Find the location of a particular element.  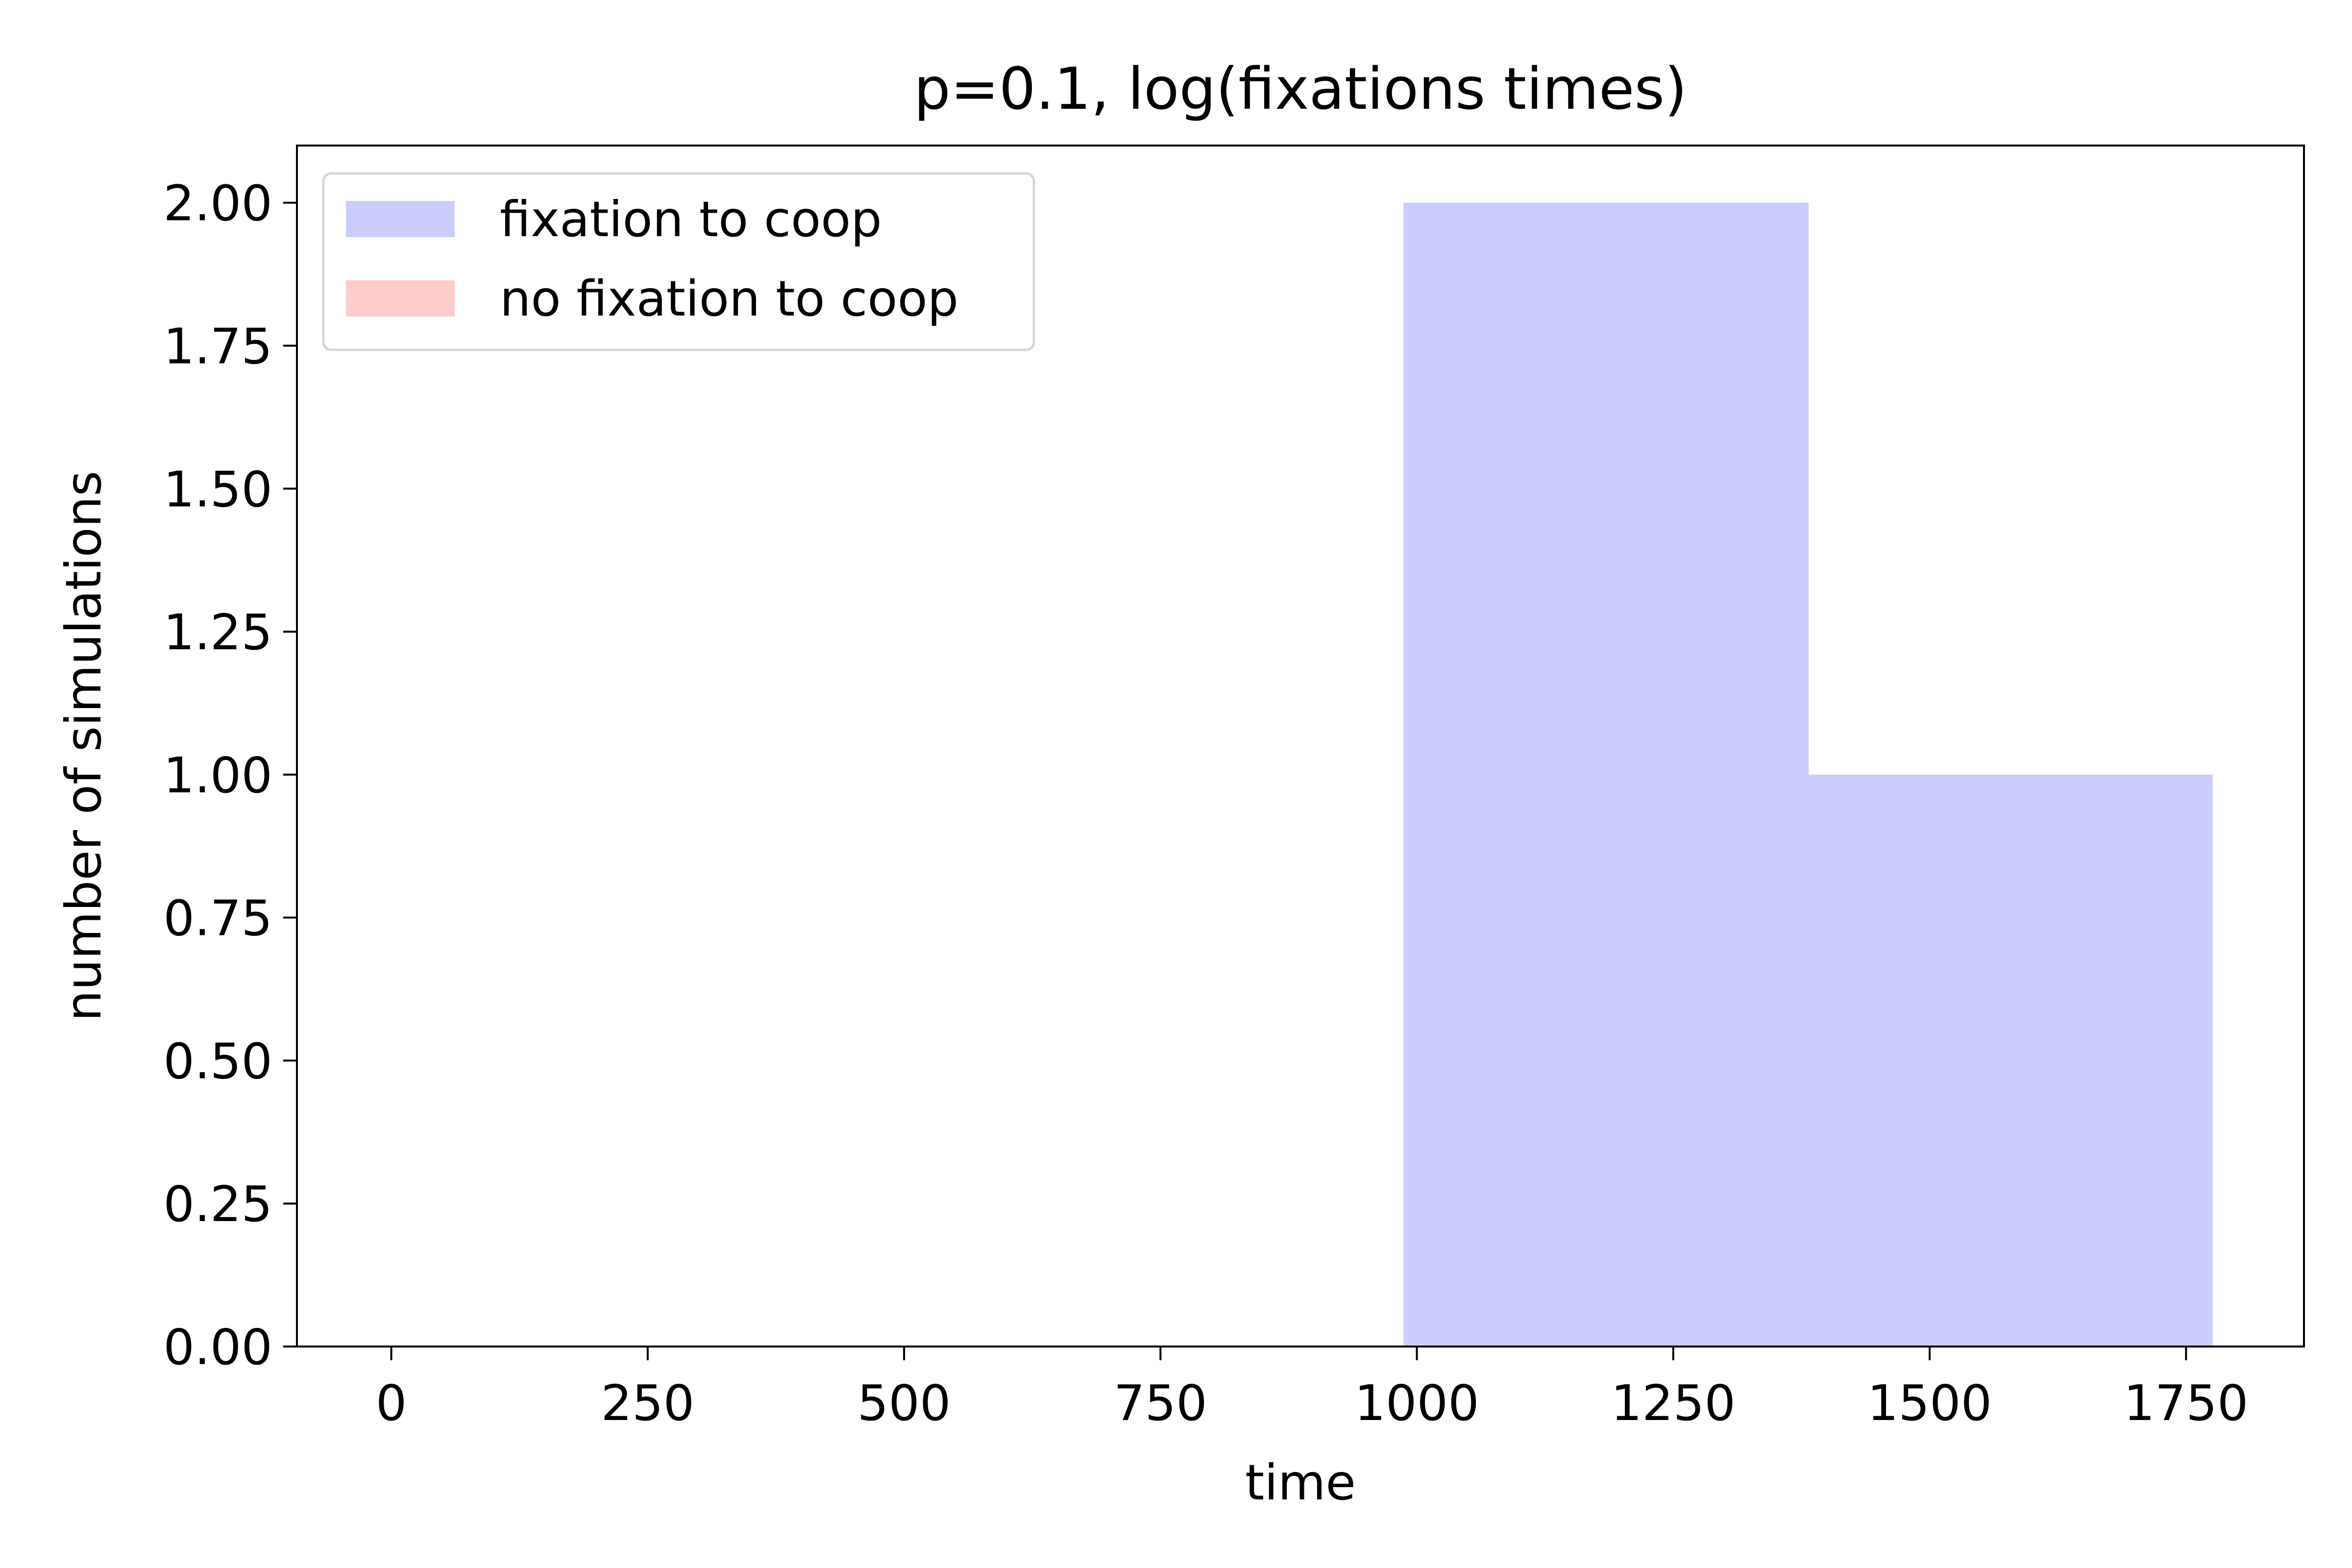

x-tick-label: 250 is located at coordinates (647, 1403).